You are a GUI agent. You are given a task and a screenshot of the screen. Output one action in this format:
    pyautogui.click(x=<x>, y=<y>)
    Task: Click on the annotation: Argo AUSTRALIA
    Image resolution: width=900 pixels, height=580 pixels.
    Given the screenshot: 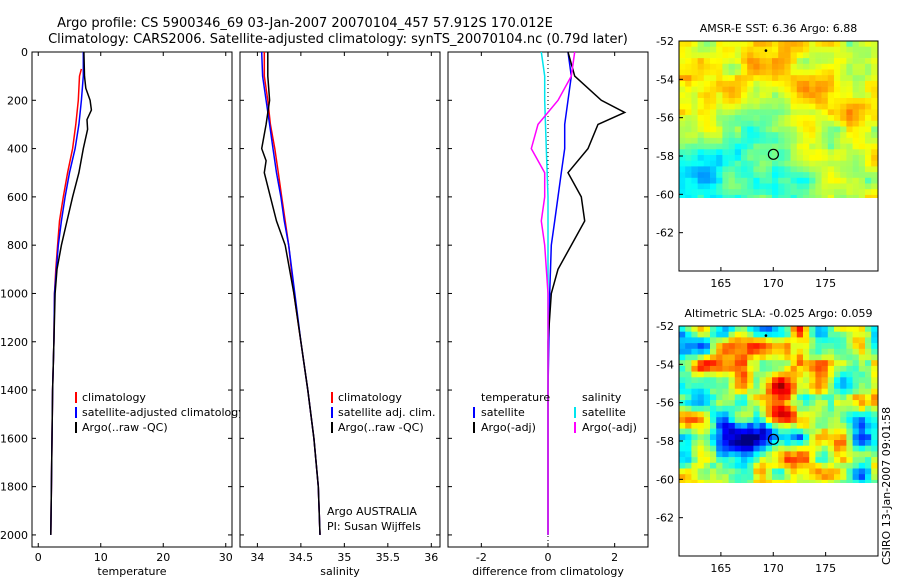 What is the action you would take?
    pyautogui.click(x=372, y=511)
    